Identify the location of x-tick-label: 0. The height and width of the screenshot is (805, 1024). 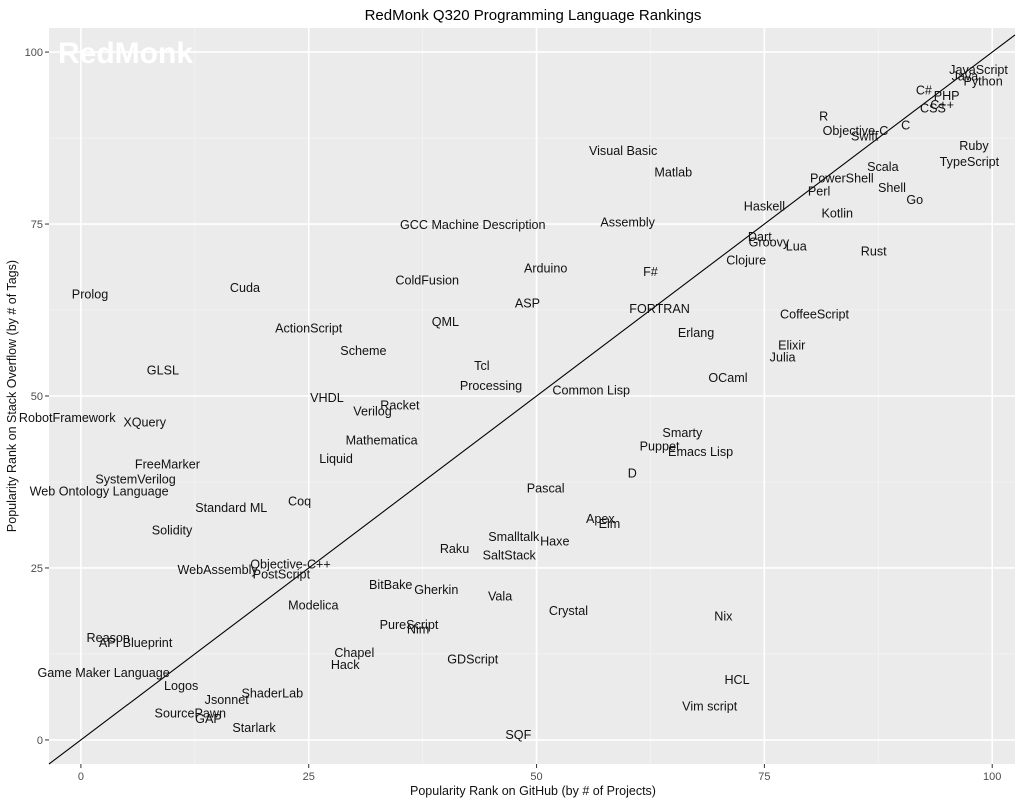
(81, 777).